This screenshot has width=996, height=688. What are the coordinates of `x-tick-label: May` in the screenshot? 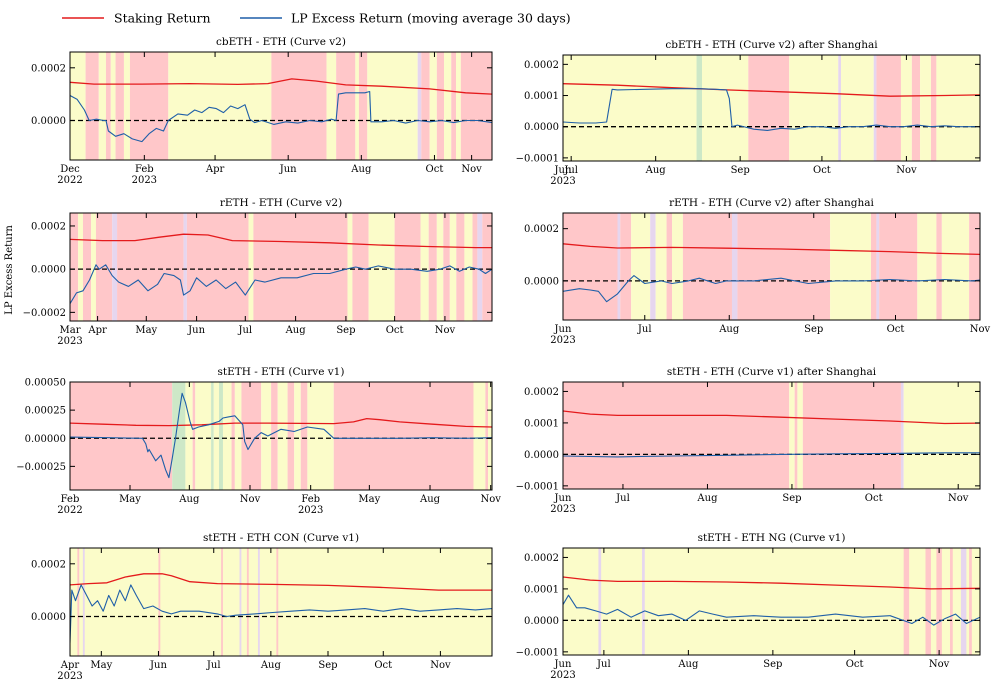 It's located at (130, 499).